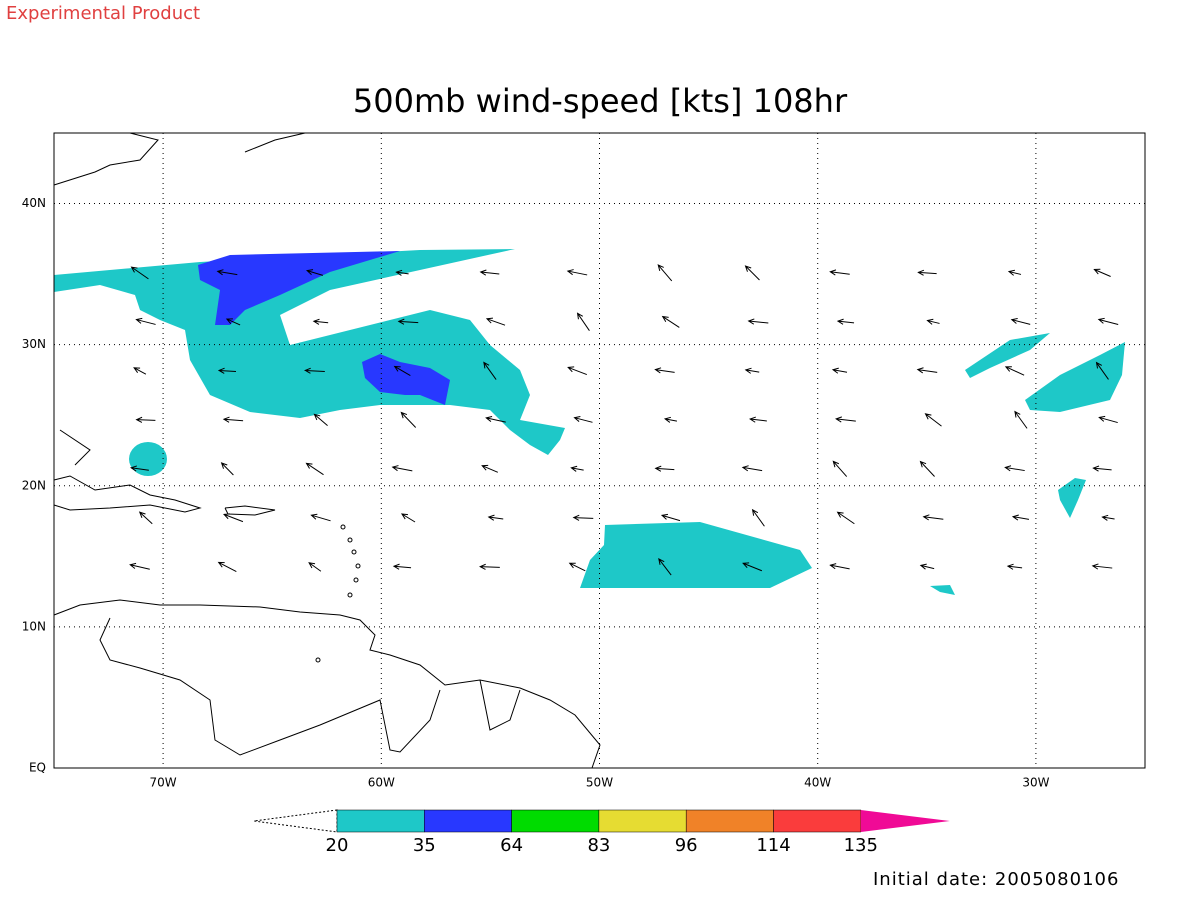 Image resolution: width=1200 pixels, height=900 pixels. What do you see at coordinates (686, 845) in the screenshot?
I see `colorbar-label: 96` at bounding box center [686, 845].